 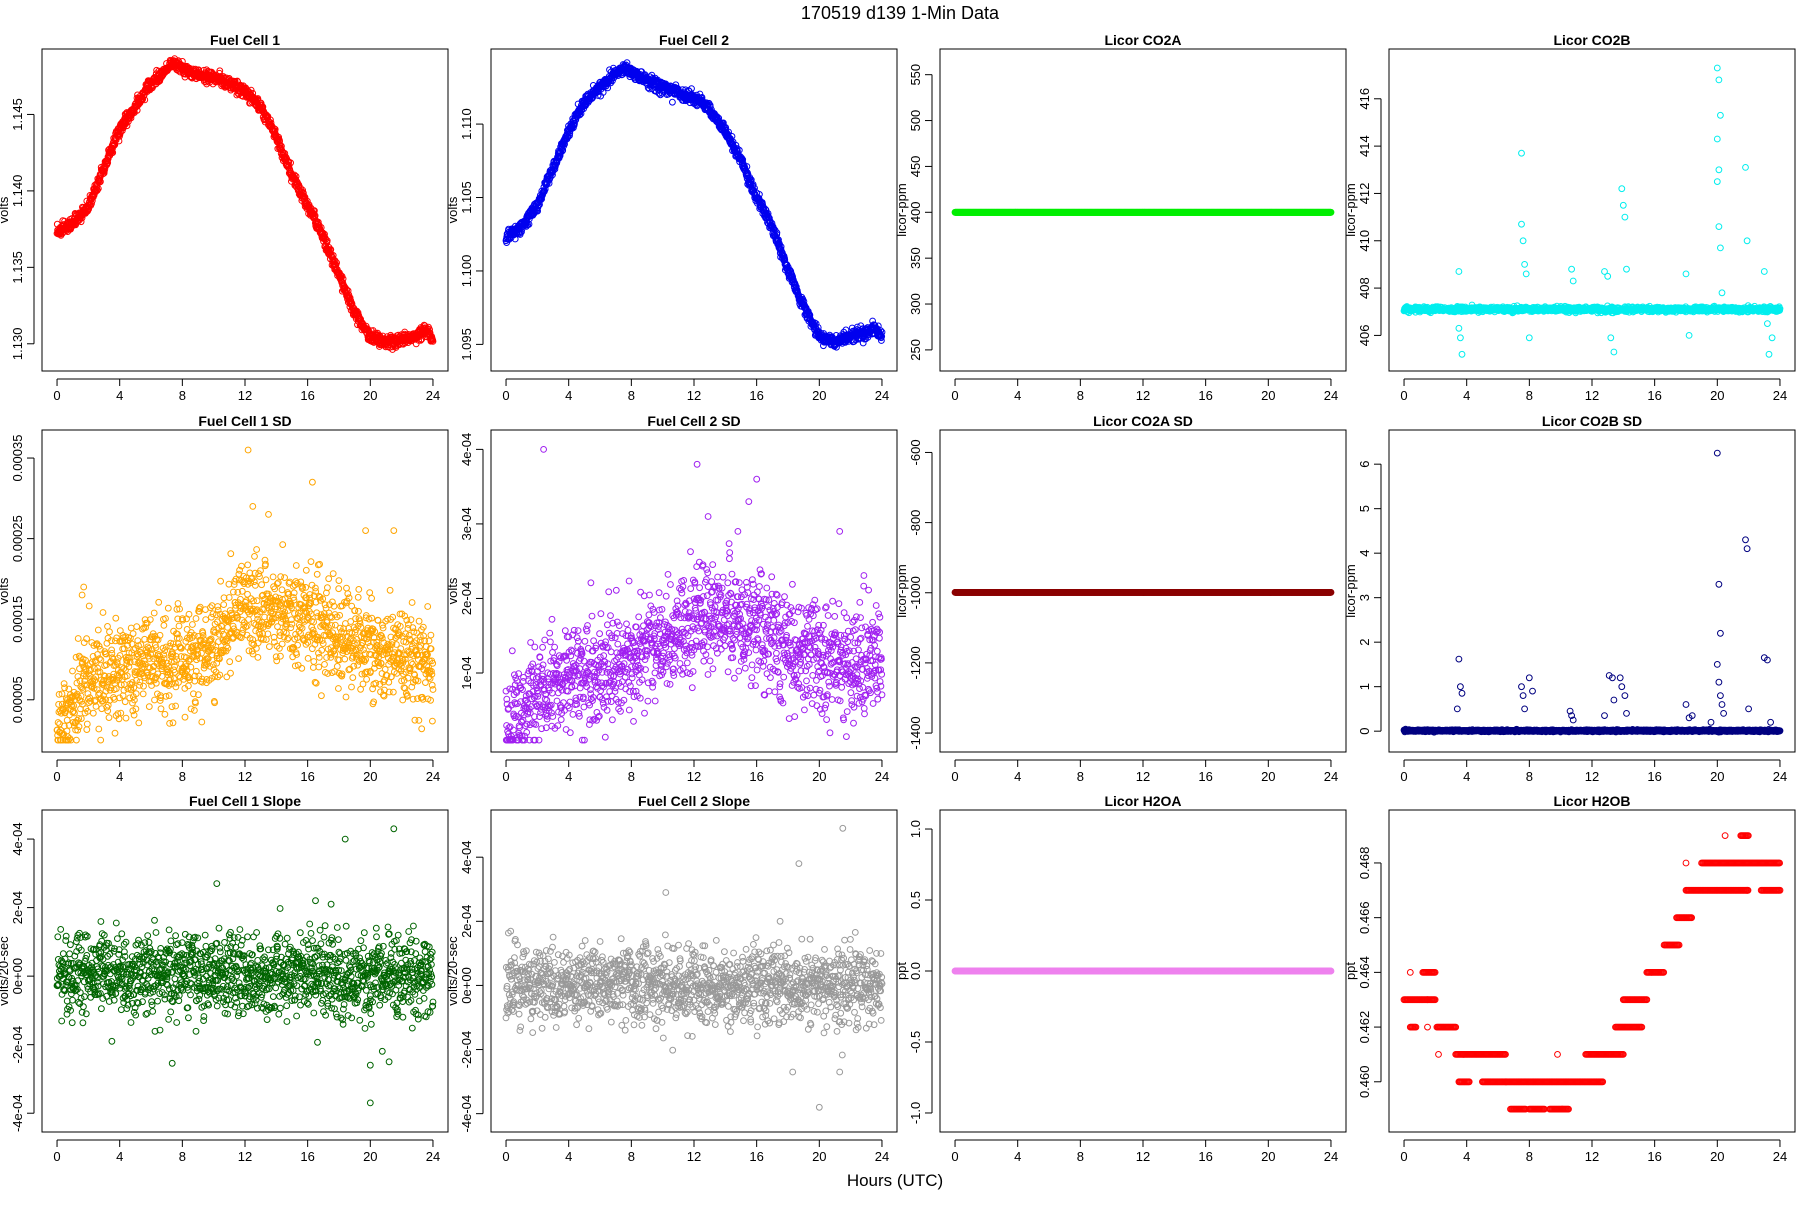 What do you see at coordinates (464, 234) in the screenshot?
I see `y-axis: 1.095 1.100 1.105 1.110 volts` at bounding box center [464, 234].